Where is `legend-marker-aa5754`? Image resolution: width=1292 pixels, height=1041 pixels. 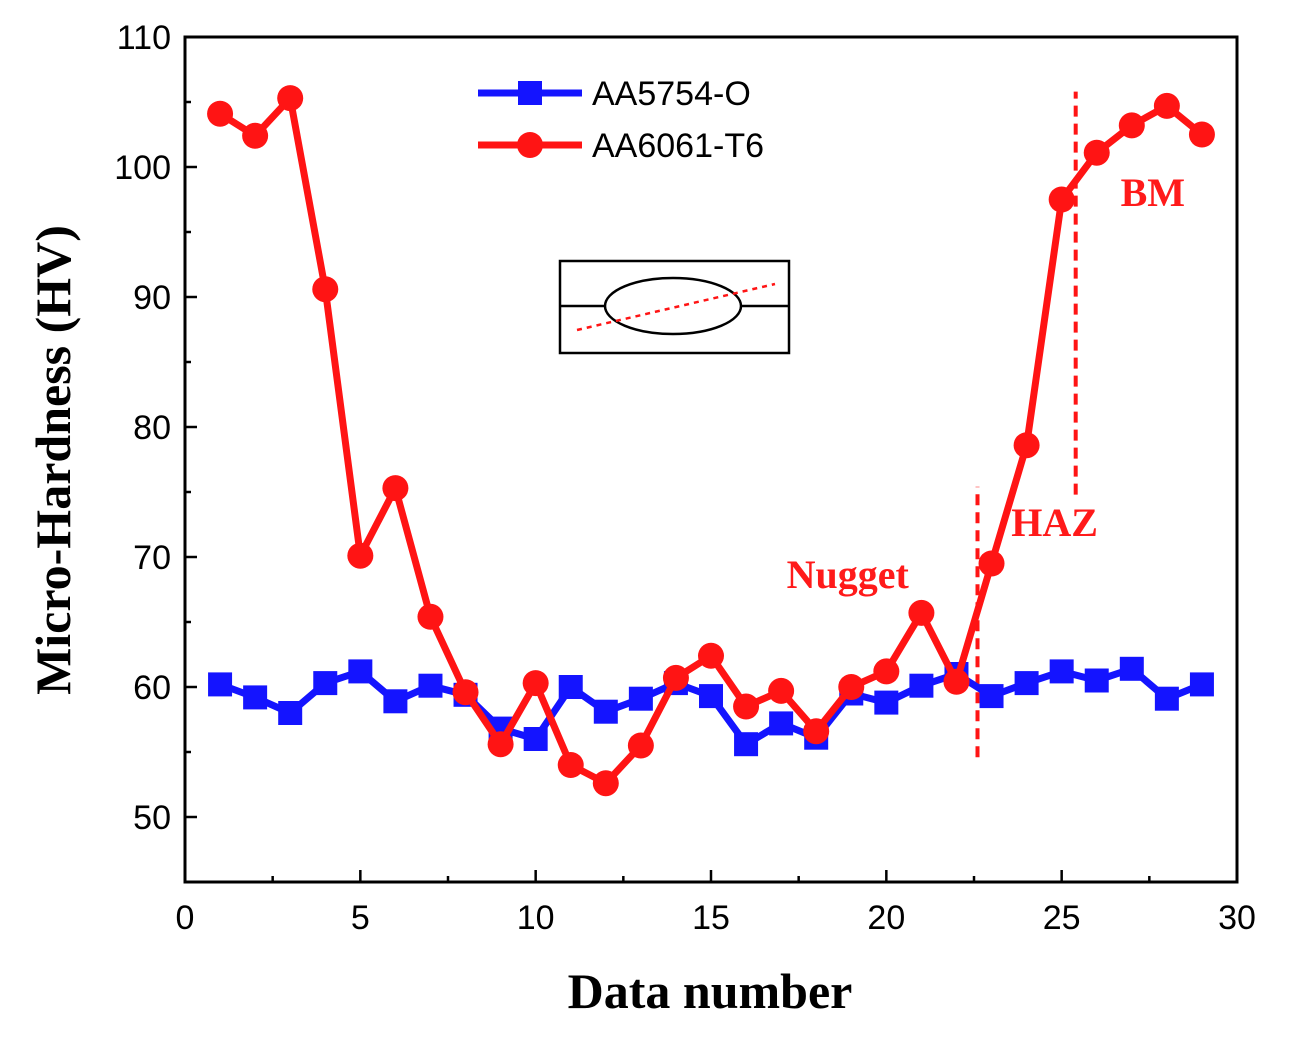
legend-marker-aa5754 is located at coordinates (530, 93).